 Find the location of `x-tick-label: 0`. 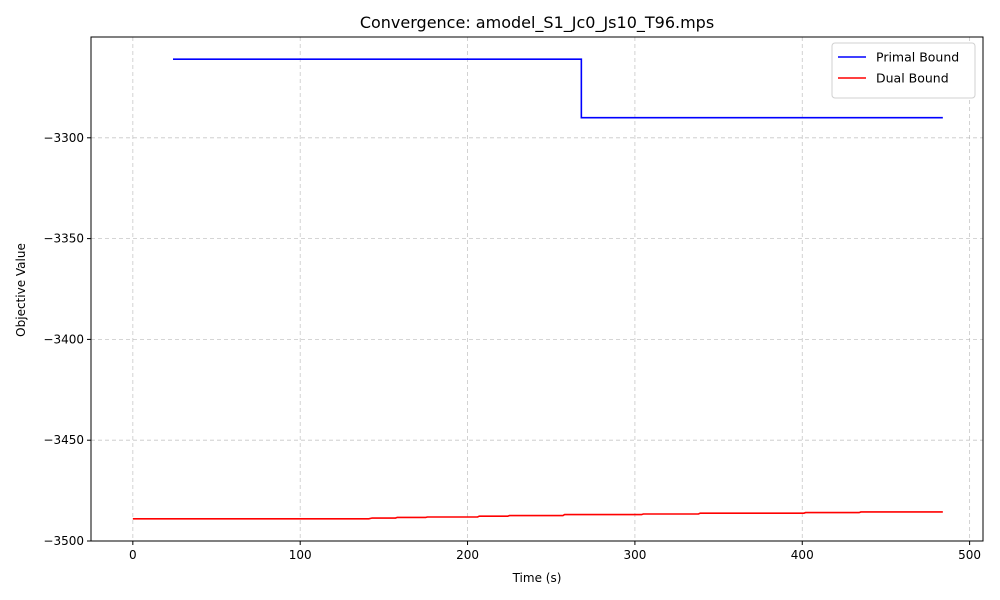

x-tick-label: 0 is located at coordinates (133, 555).